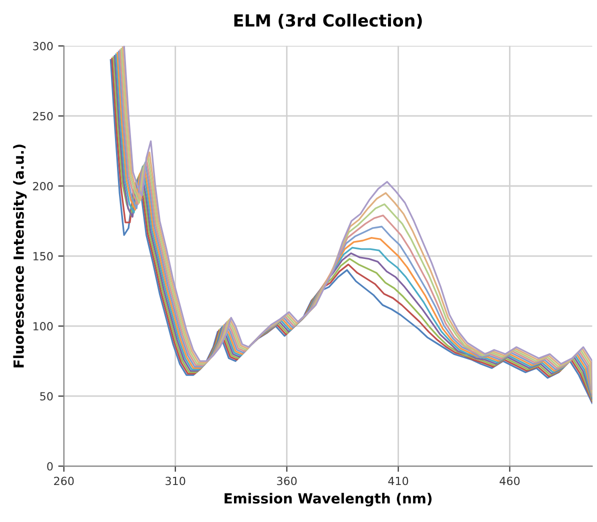  I want to click on y-tick-label: 300, so click(43, 46).